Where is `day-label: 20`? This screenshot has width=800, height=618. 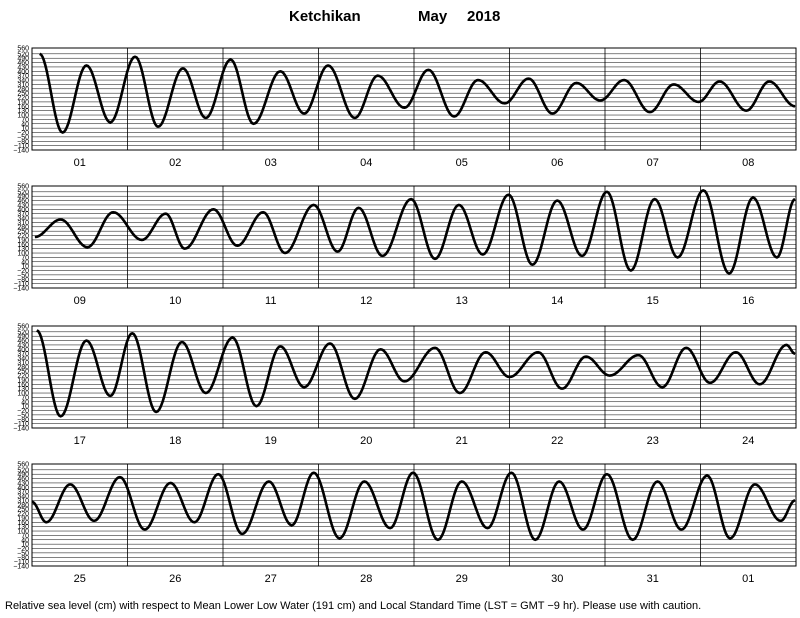
day-label: 20 is located at coordinates (366, 441).